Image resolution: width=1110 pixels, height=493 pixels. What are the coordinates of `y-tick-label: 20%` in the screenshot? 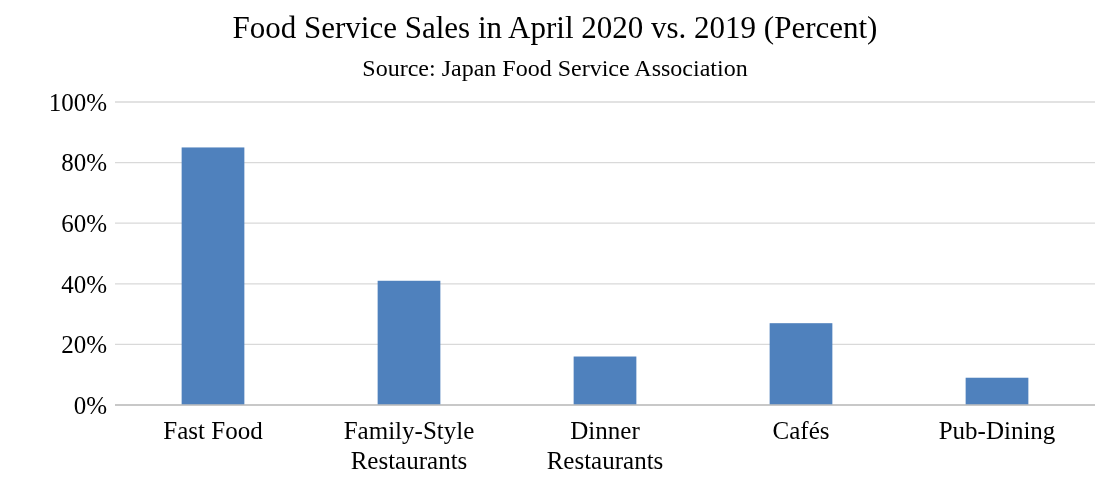 It's located at (84, 345).